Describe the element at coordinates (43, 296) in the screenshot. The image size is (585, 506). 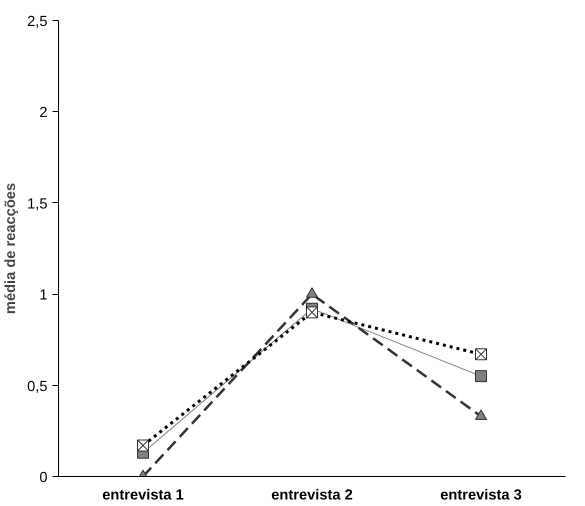
I see `y-tick-label: 1` at that location.